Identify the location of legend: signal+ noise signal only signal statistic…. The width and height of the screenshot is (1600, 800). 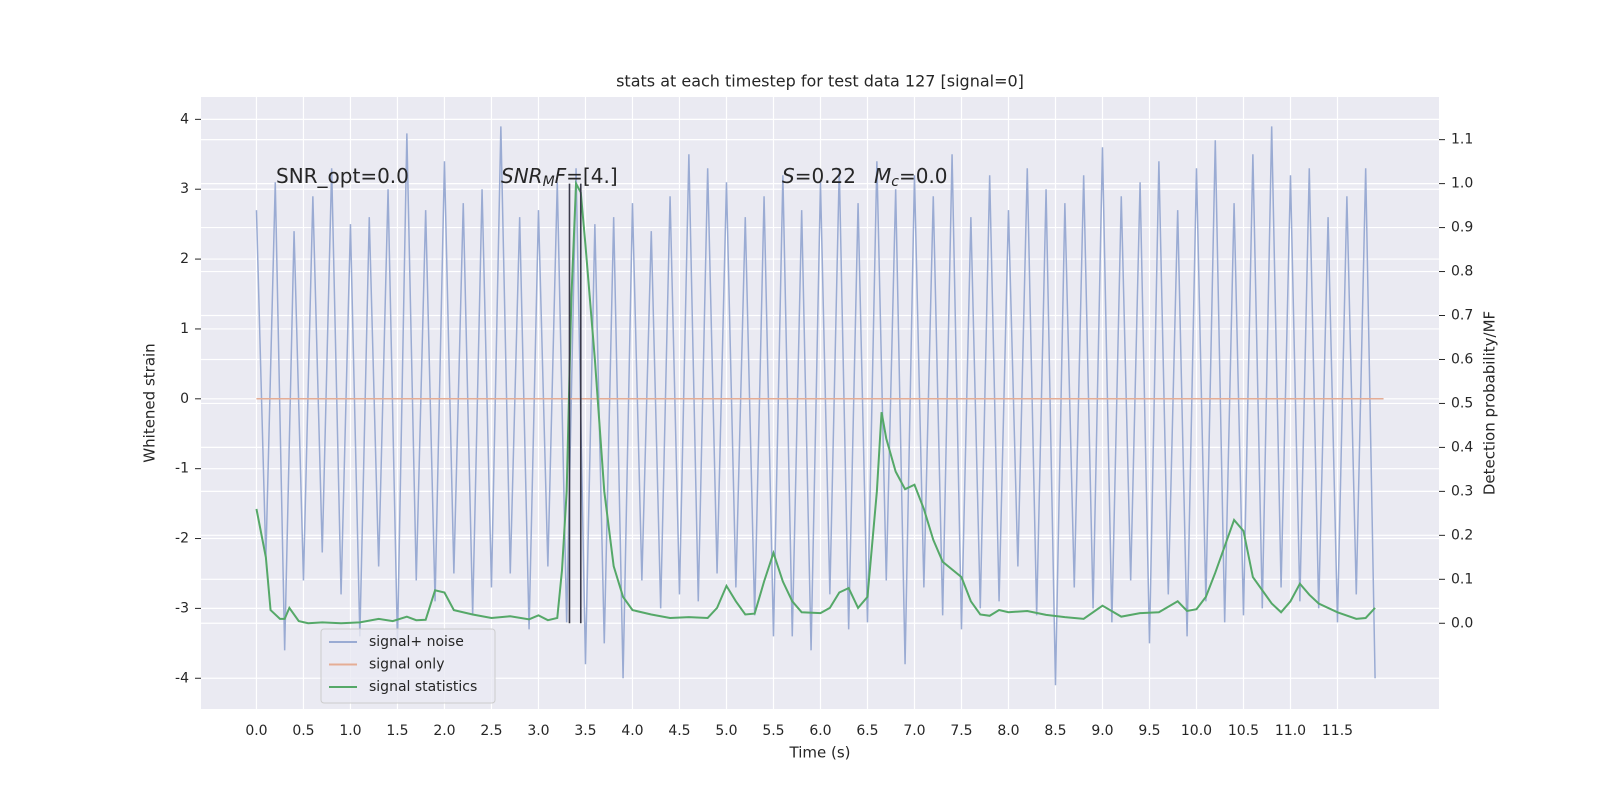
(408, 666).